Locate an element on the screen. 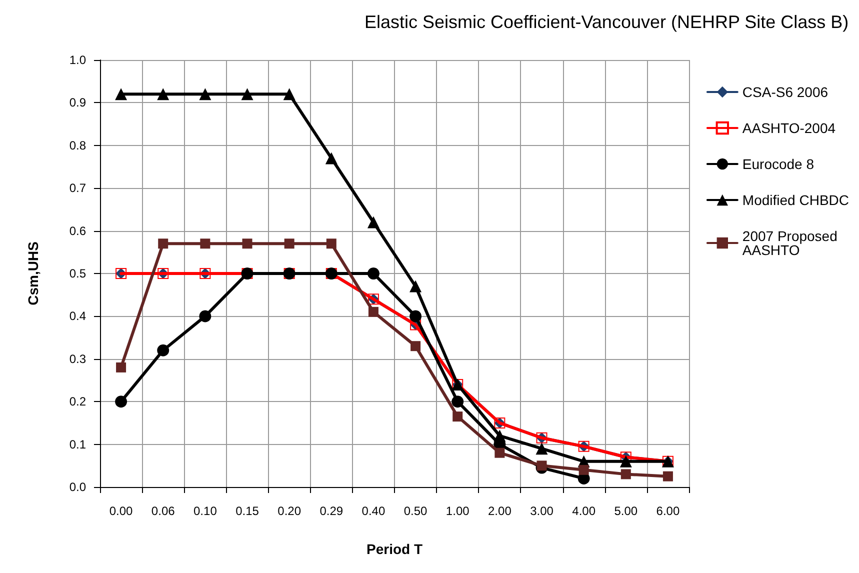  x-axis-title: Period T is located at coordinates (394, 549).